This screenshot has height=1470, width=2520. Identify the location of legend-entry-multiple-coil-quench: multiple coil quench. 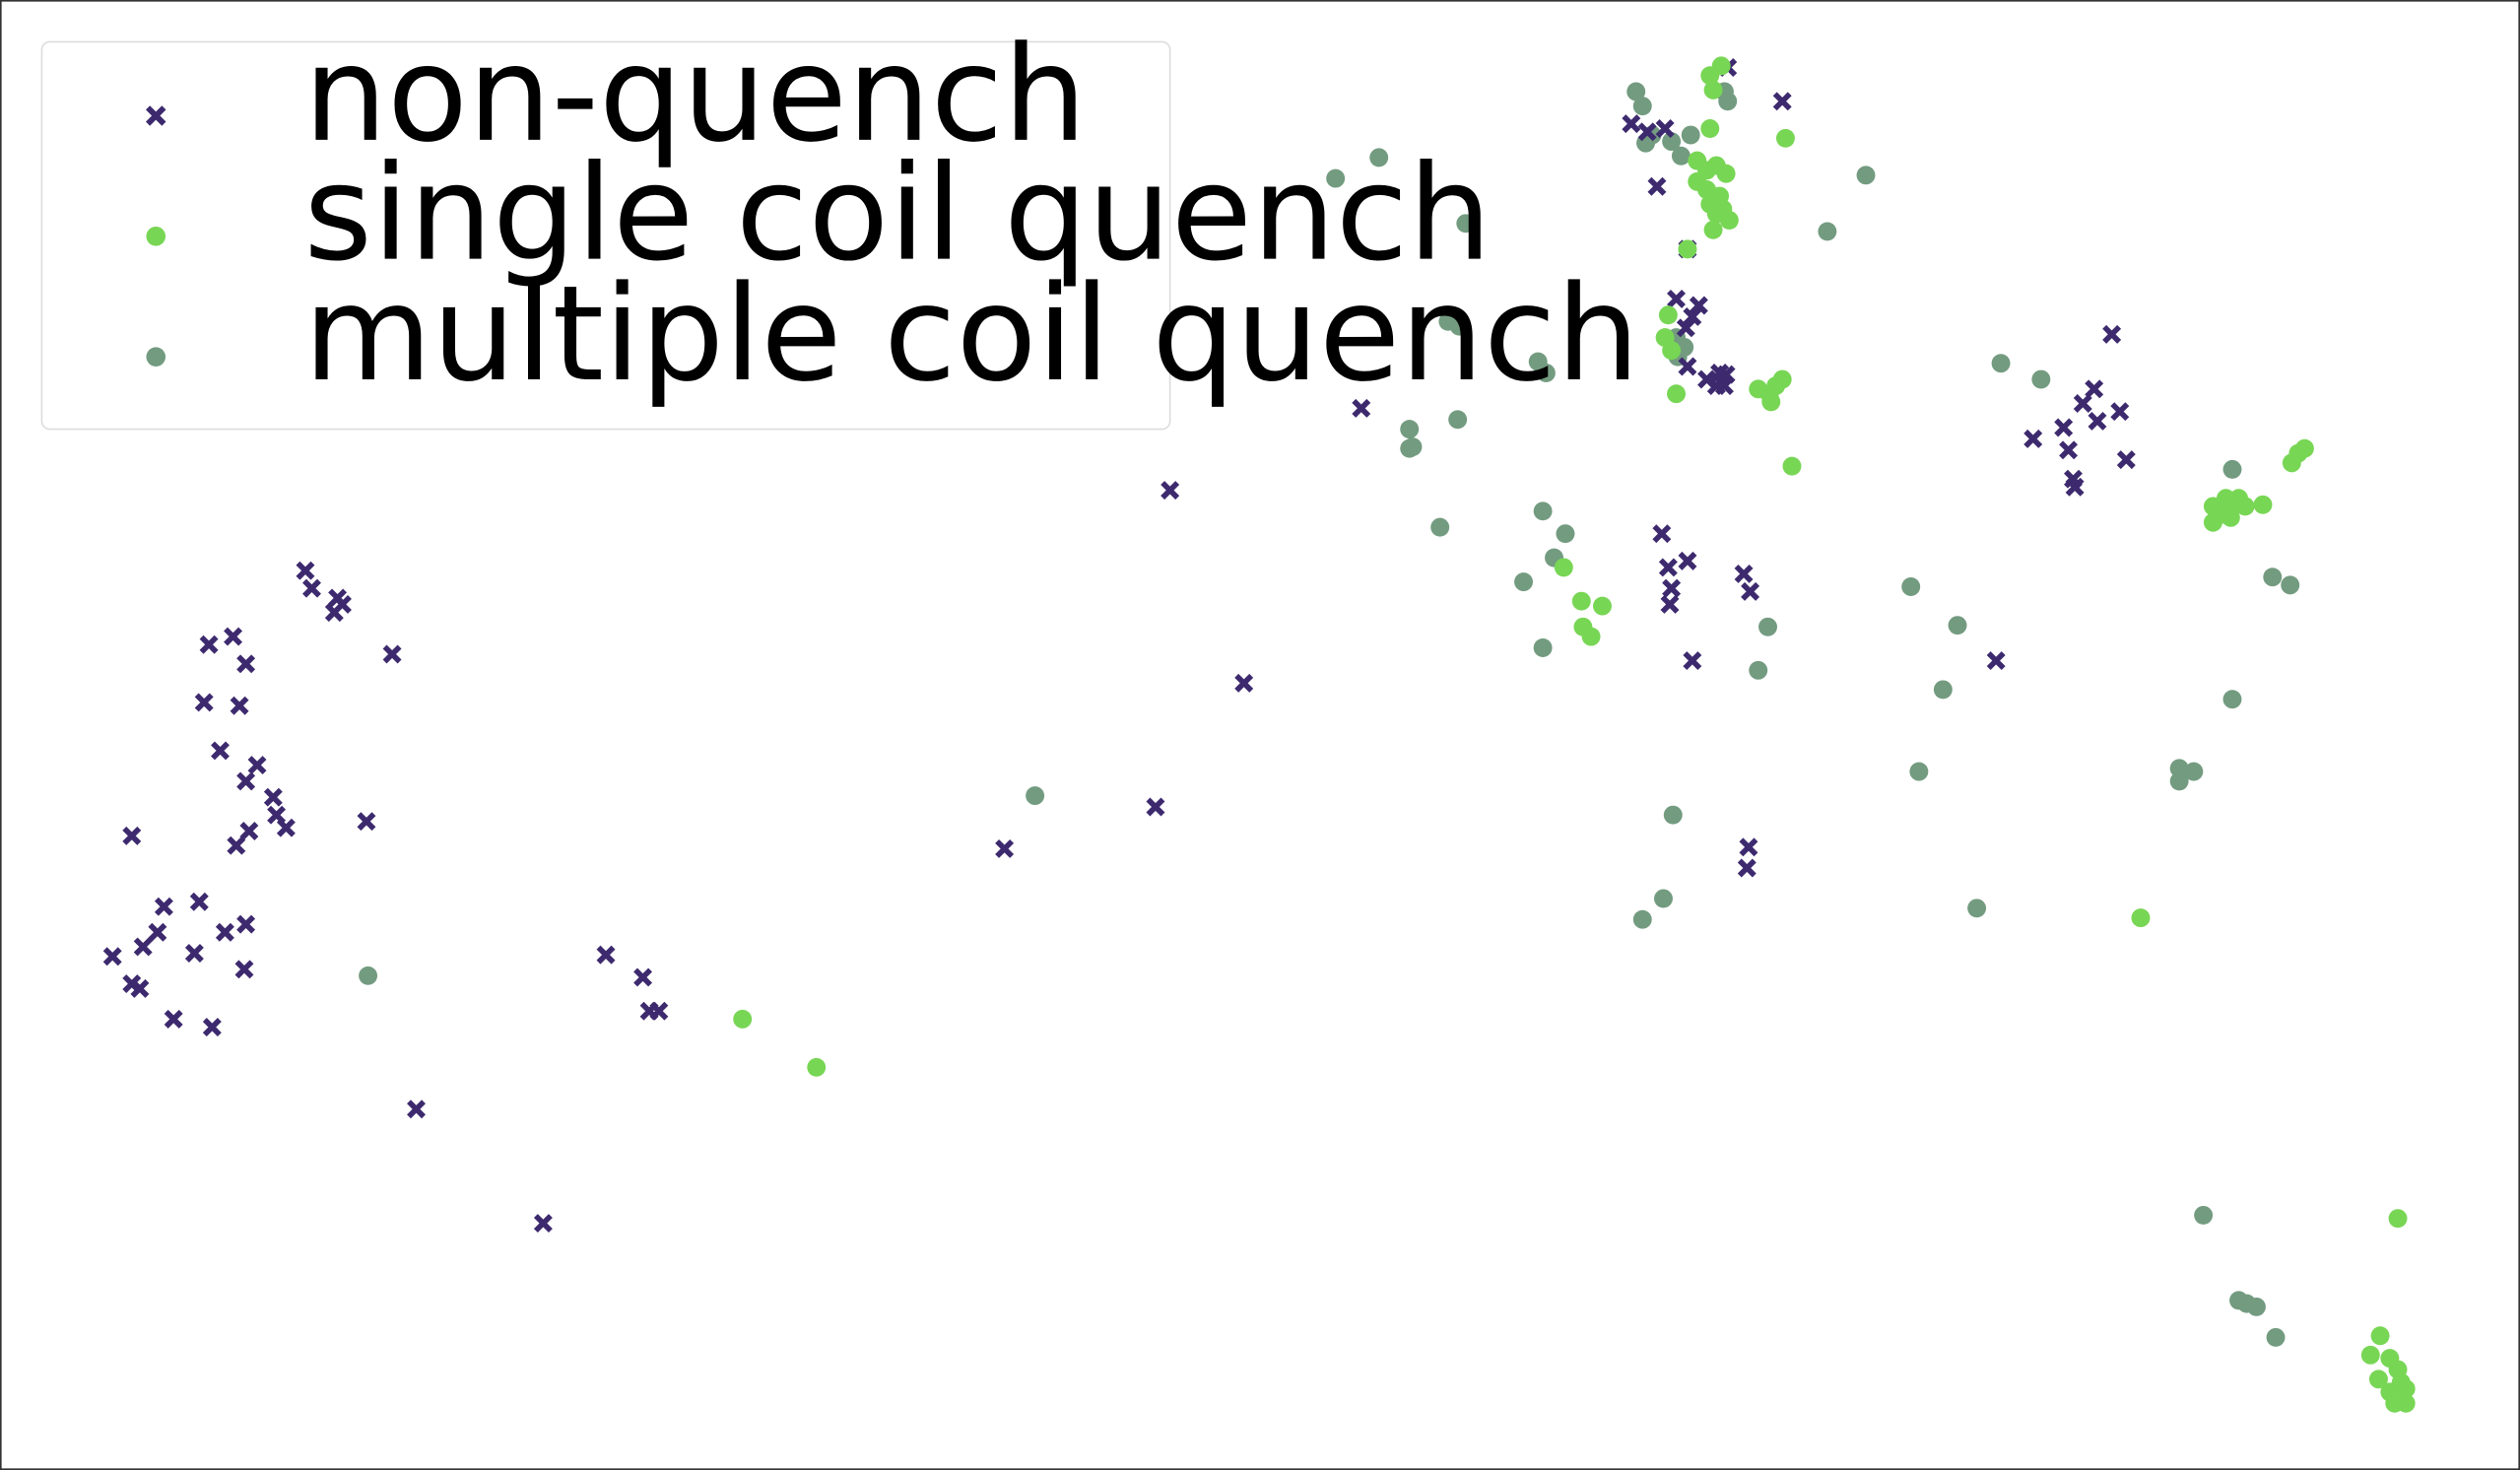
(892, 334).